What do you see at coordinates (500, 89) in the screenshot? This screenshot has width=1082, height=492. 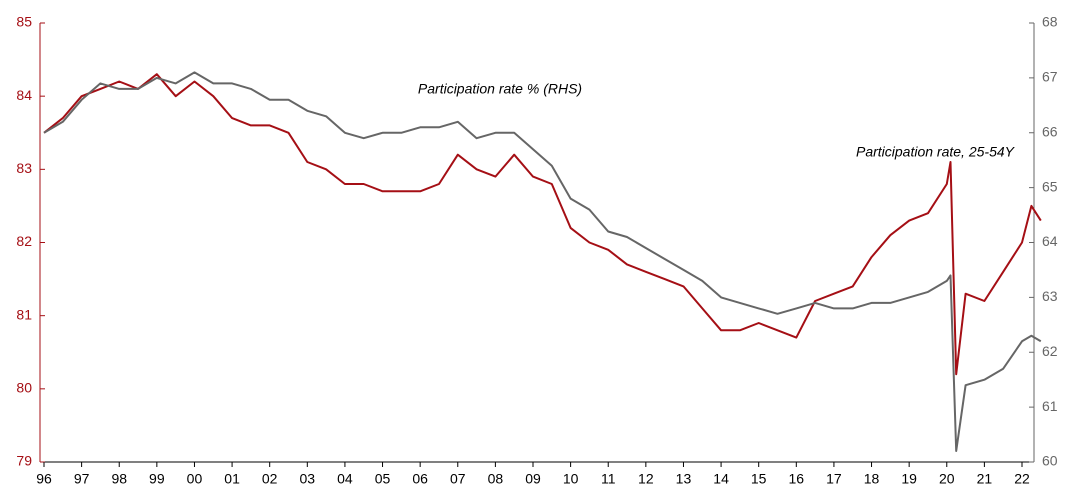 I see `rhs-annotation: Participation rate % (RHS)` at bounding box center [500, 89].